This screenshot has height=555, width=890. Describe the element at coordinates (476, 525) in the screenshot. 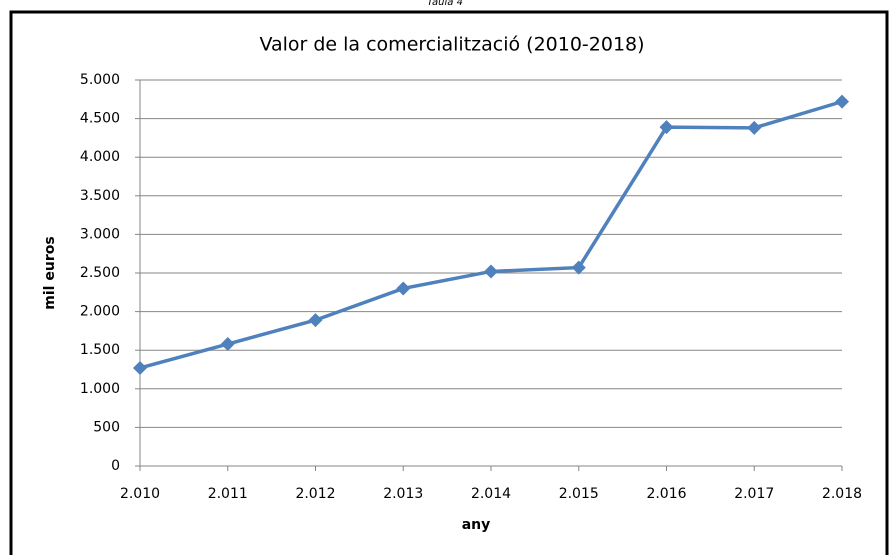

I see `x-axis-title: any` at that location.